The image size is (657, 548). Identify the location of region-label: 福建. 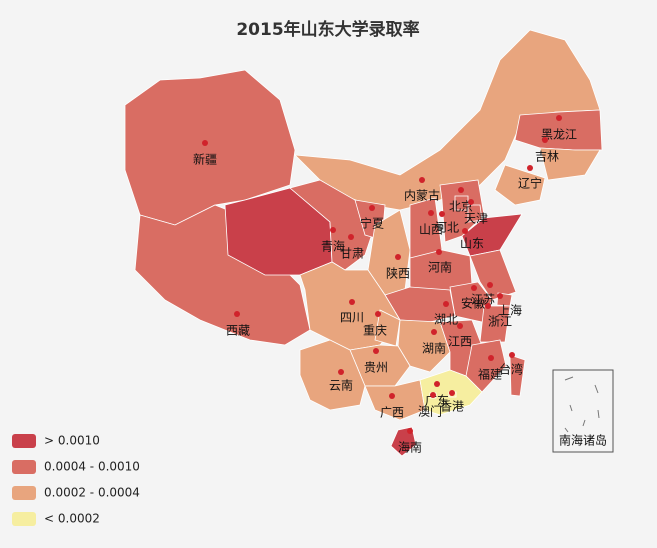
(490, 374).